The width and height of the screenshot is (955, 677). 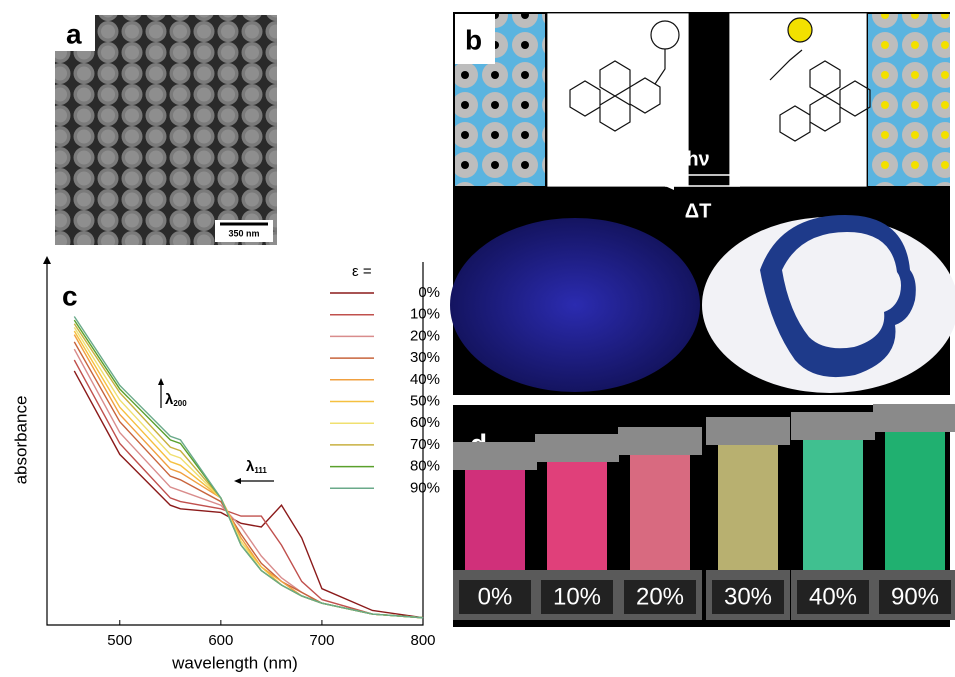 I want to click on logo-face, so click(x=841, y=290).